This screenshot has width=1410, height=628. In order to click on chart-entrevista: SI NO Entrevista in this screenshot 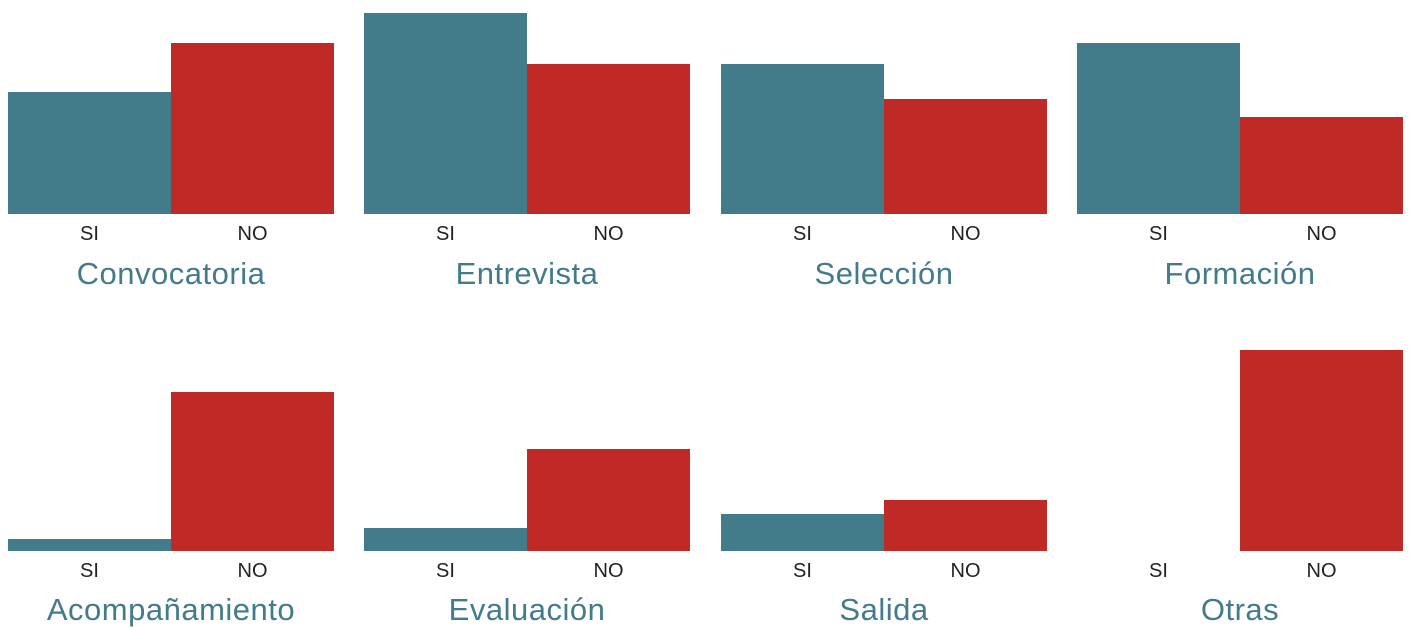, I will do `click(527, 152)`.